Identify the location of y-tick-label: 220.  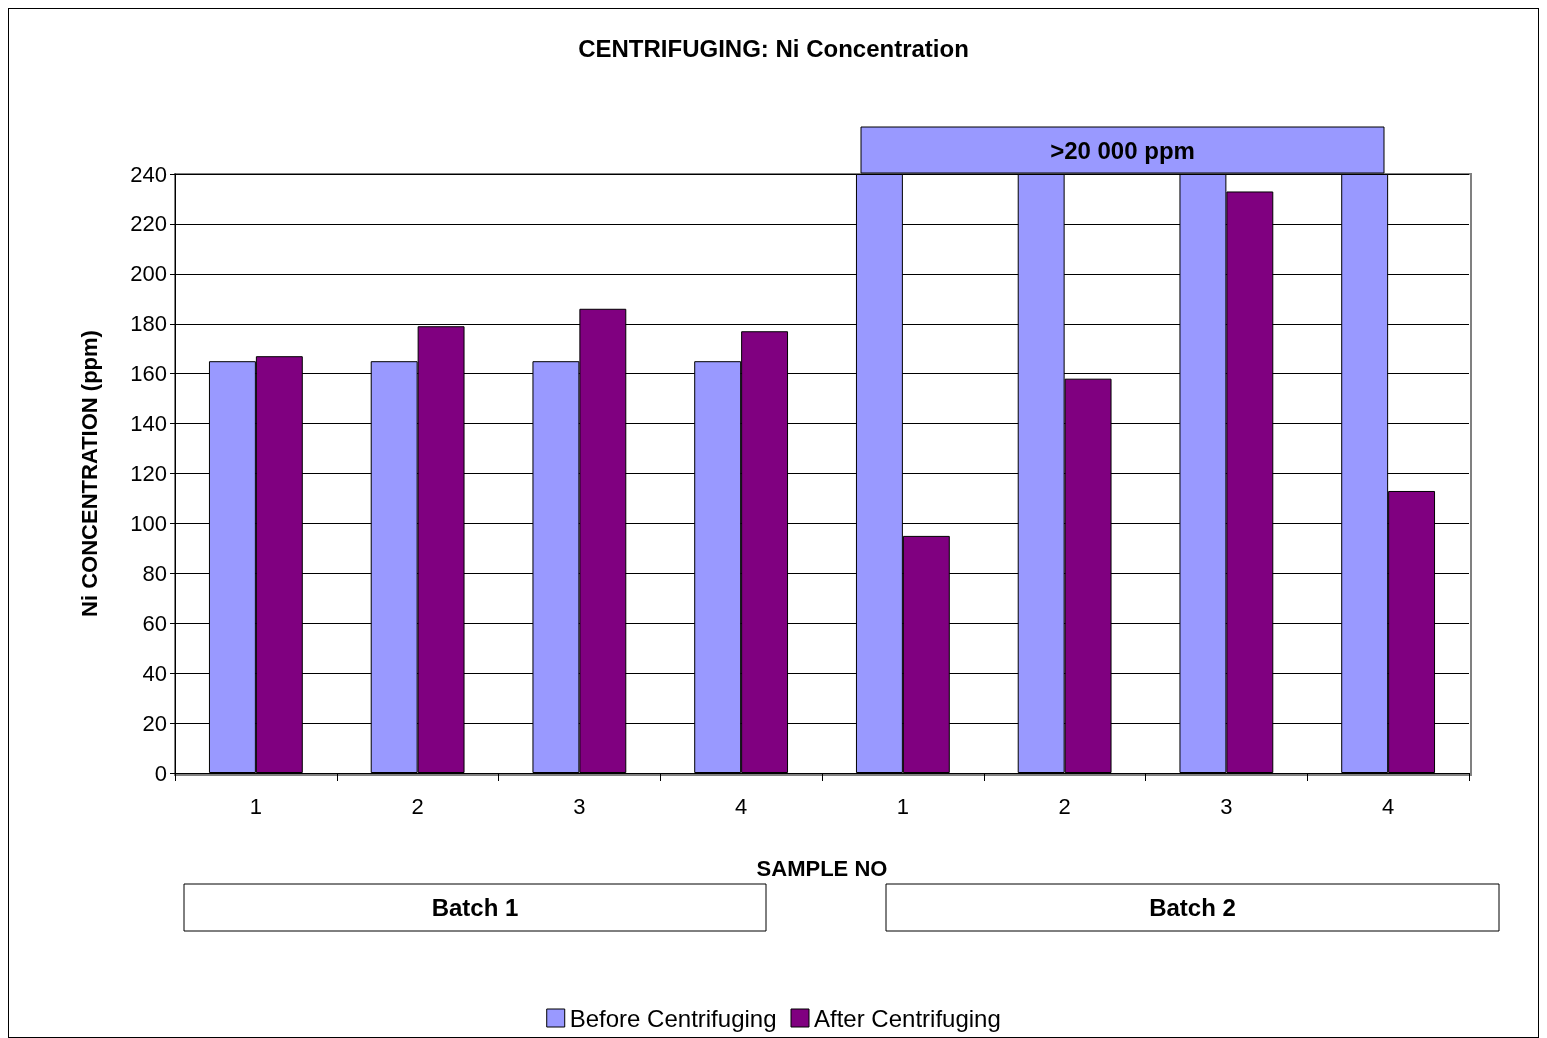
(148, 224).